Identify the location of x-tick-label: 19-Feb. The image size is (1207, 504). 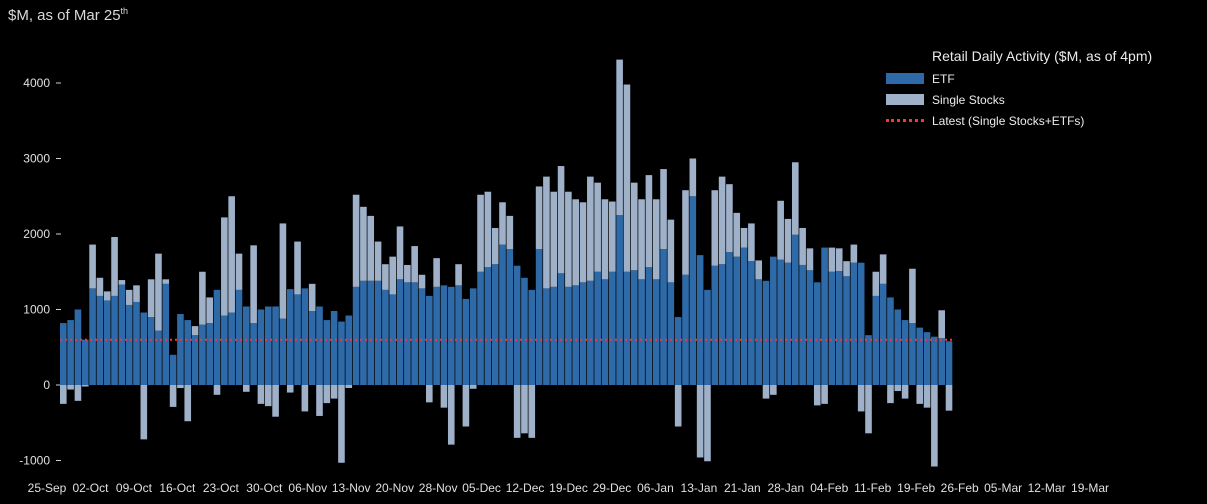
(916, 488).